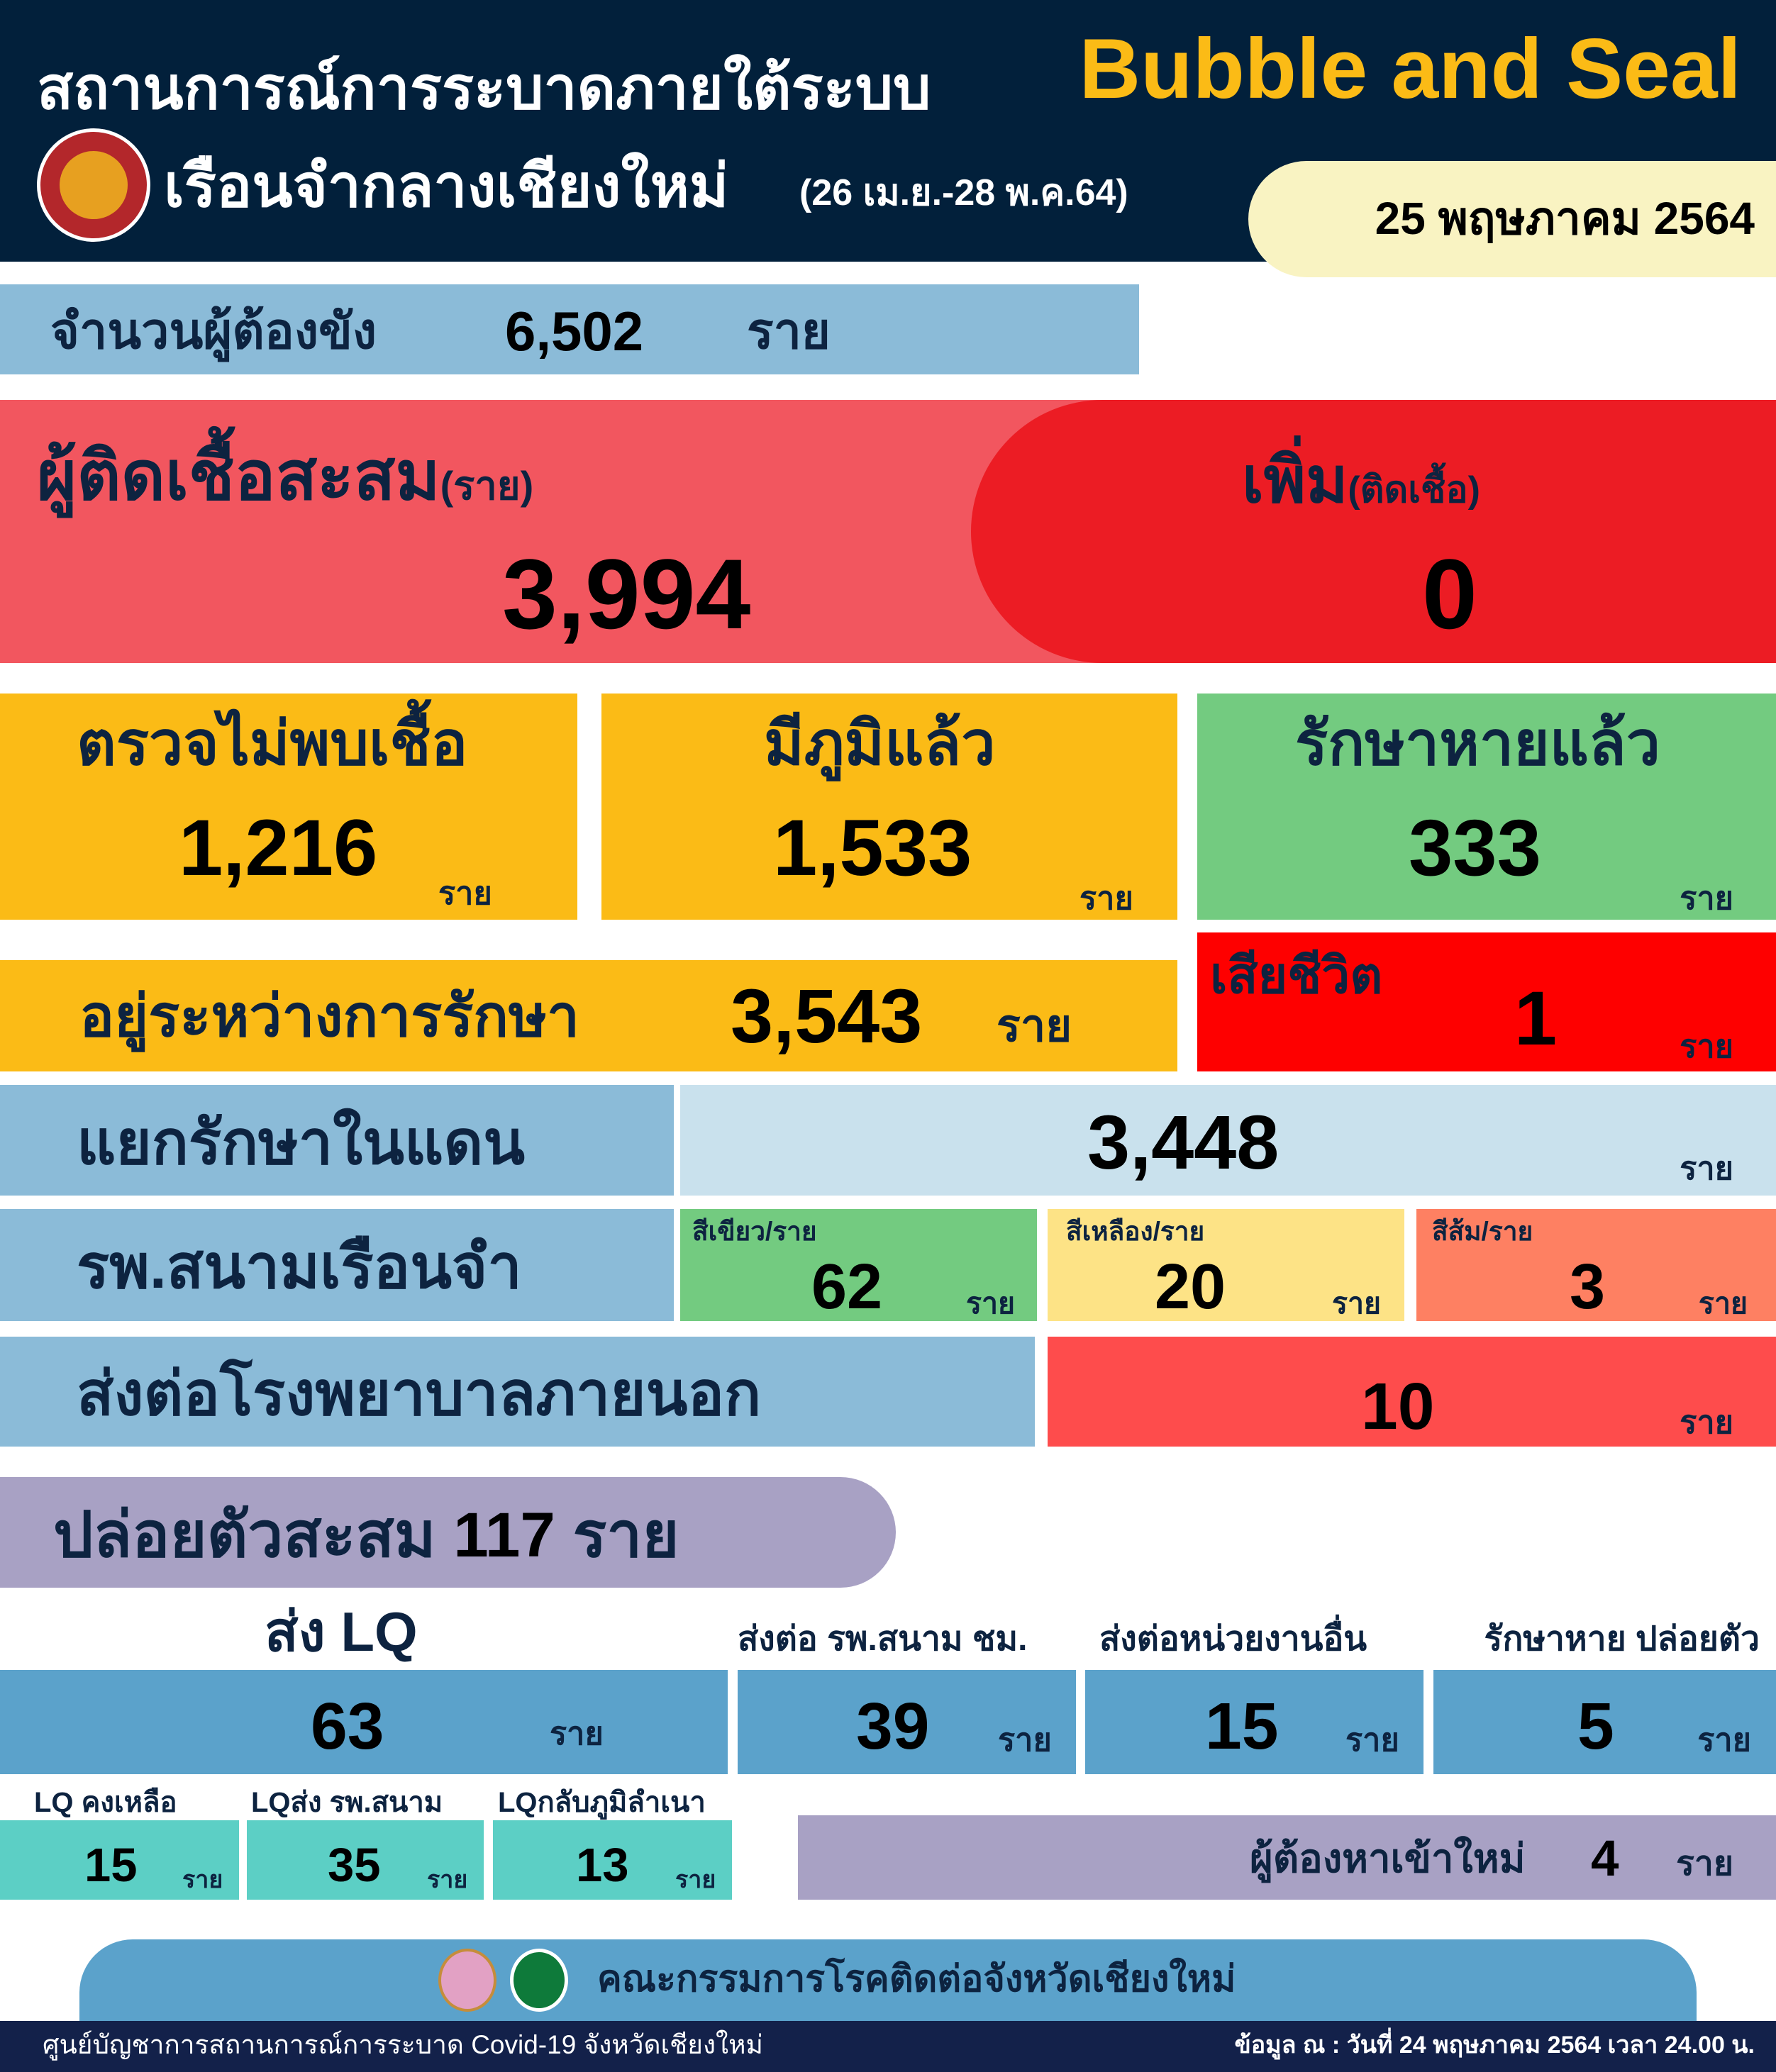 This screenshot has height=2072, width=1776. I want to click on referral-label: ส่งต่อโรงพยาบาลภายนอก, so click(420, 1394).